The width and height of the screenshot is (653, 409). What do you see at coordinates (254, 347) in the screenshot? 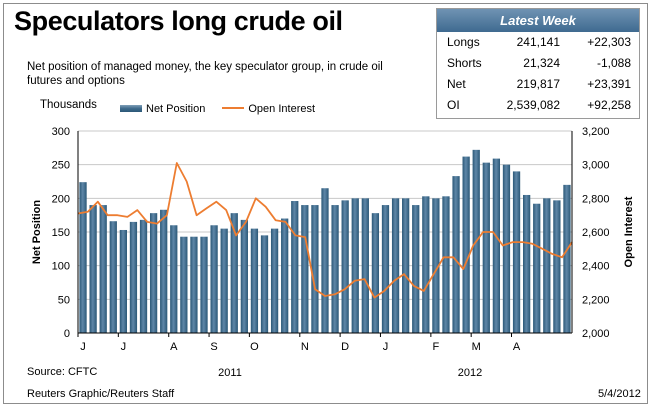
I see `x-month-label: O` at bounding box center [254, 347].